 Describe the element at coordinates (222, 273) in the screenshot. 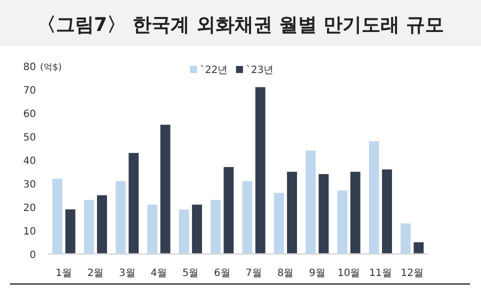

I see `x-tick-label: 6월` at that location.